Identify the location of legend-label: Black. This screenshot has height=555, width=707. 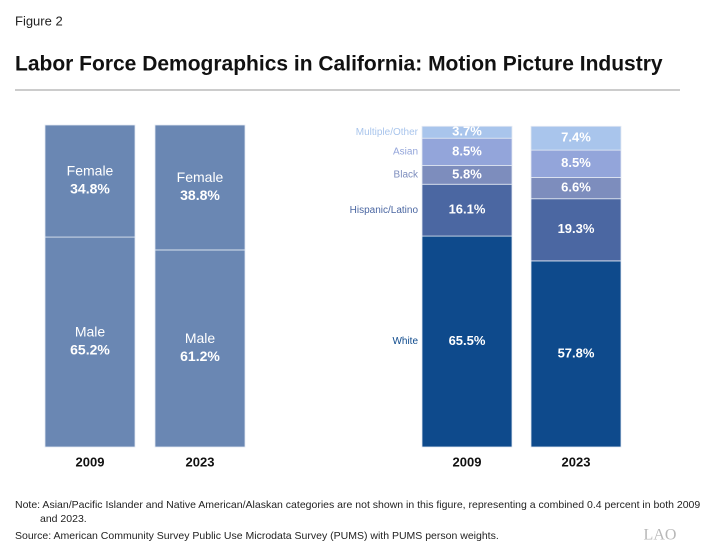
(406, 175).